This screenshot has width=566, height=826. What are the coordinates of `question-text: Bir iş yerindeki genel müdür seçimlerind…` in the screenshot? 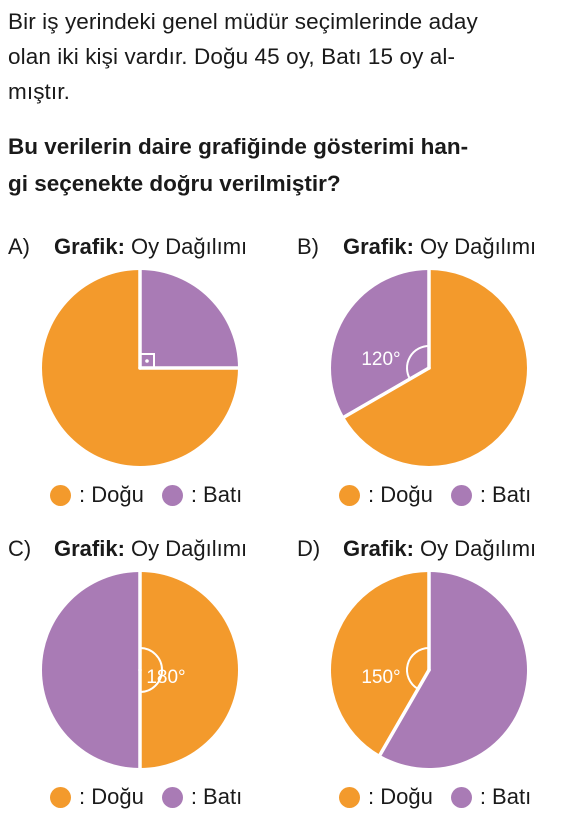 It's located at (284, 56).